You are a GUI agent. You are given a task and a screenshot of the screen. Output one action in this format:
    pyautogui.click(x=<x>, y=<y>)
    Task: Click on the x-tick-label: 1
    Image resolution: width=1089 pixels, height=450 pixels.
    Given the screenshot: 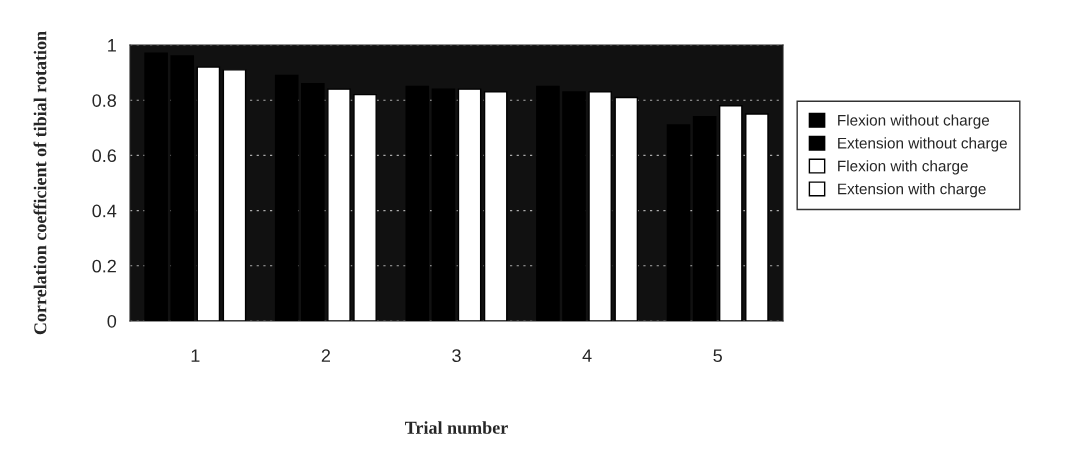 What is the action you would take?
    pyautogui.click(x=195, y=355)
    